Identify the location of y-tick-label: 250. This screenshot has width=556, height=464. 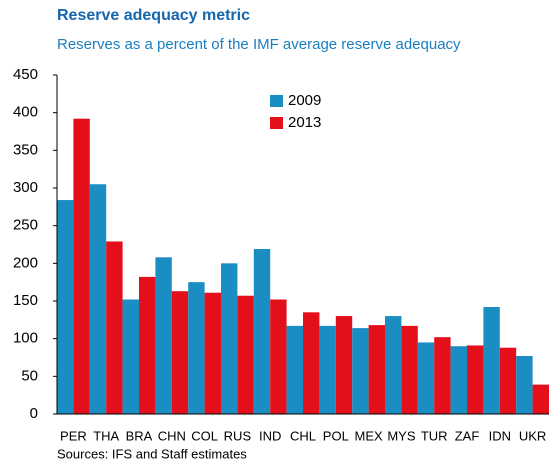
(25, 225).